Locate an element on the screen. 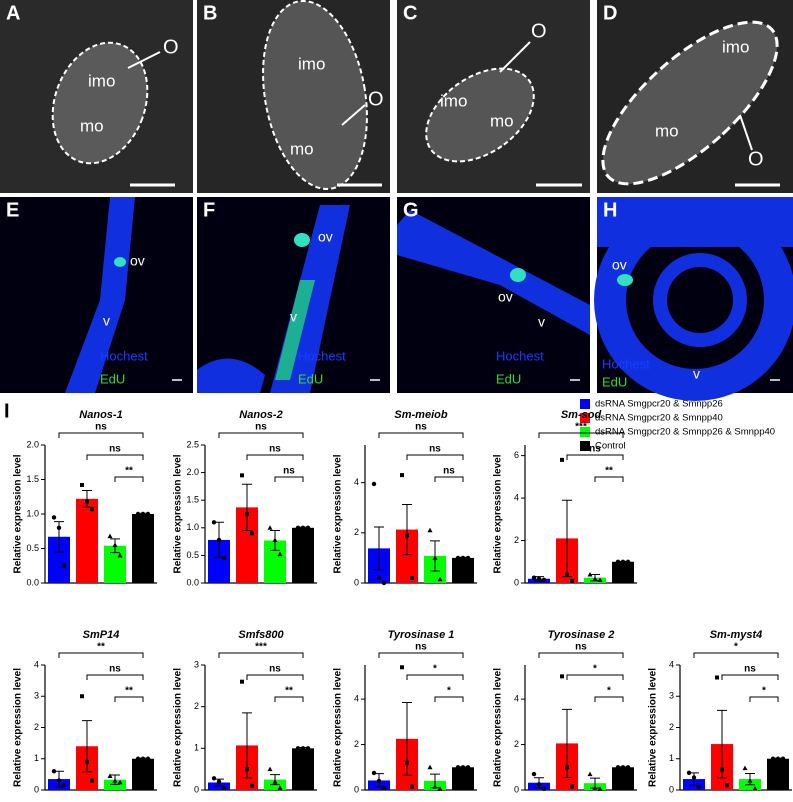 The width and height of the screenshot is (793, 802). panel-c: C imo mo O is located at coordinates (493, 96).